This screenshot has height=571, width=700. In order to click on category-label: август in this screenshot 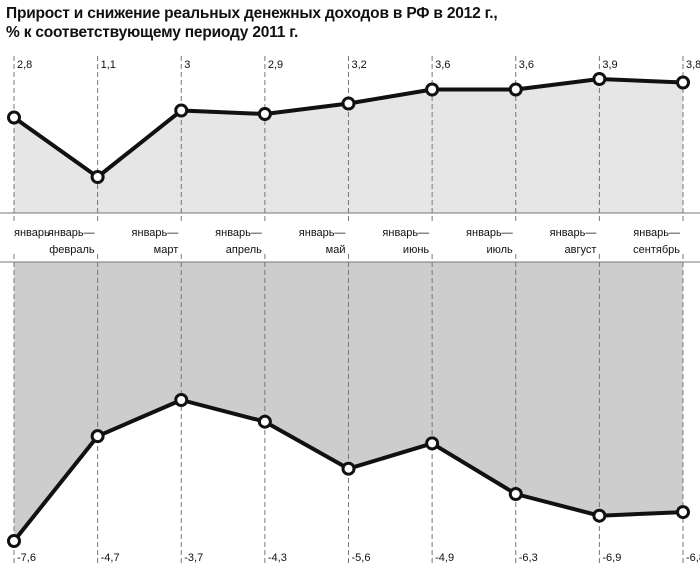, I will do `click(580, 250)`.